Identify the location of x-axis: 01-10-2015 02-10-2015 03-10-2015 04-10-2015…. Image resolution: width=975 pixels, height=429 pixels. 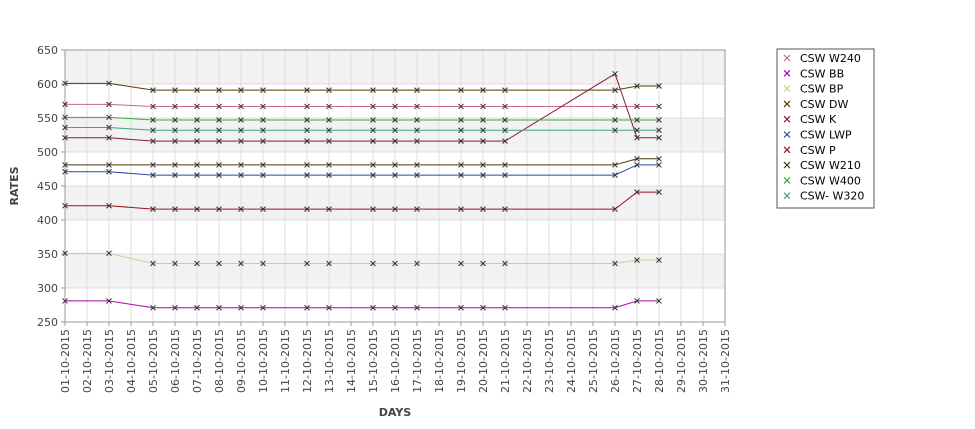
(395, 357).